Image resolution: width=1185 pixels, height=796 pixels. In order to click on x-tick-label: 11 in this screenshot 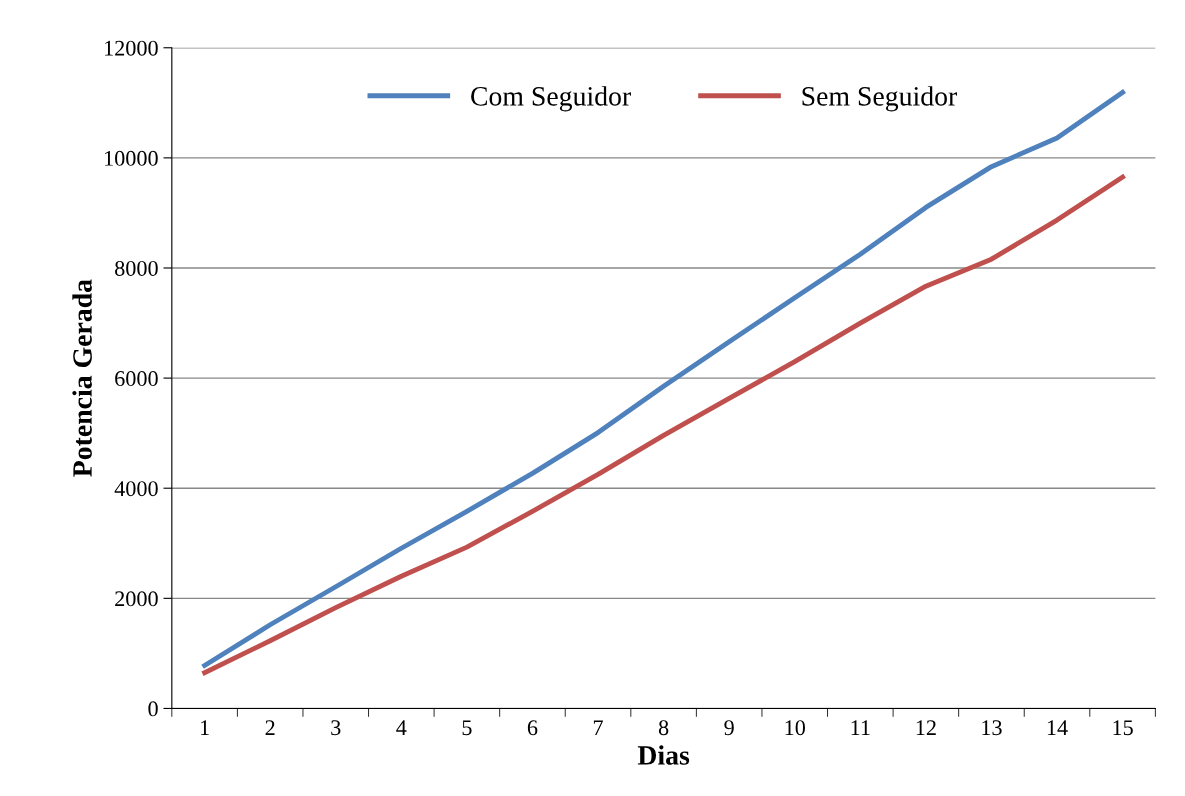, I will do `click(860, 727)`.